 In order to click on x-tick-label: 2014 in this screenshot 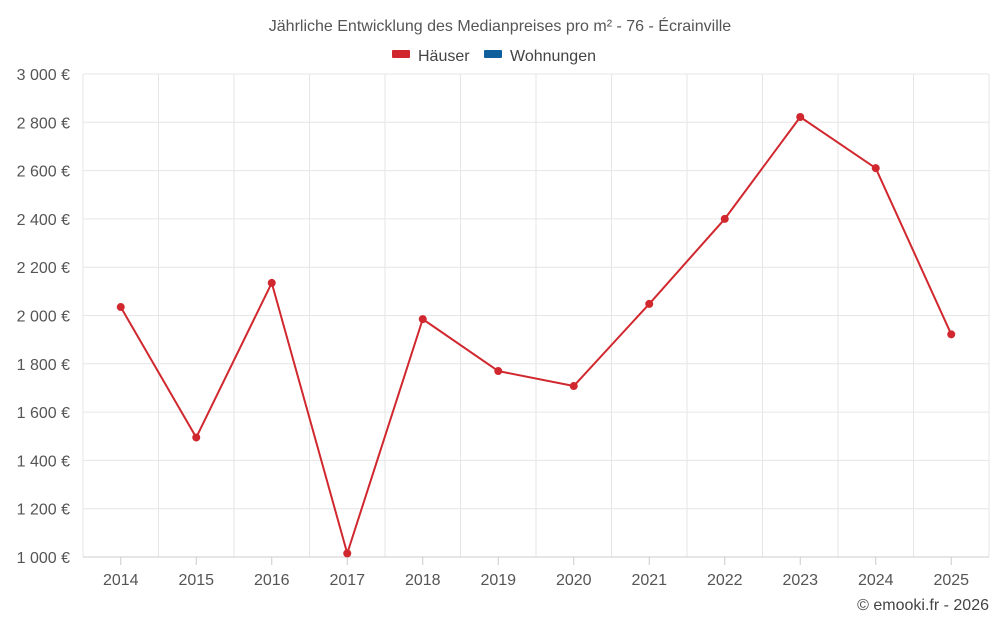, I will do `click(121, 580)`.